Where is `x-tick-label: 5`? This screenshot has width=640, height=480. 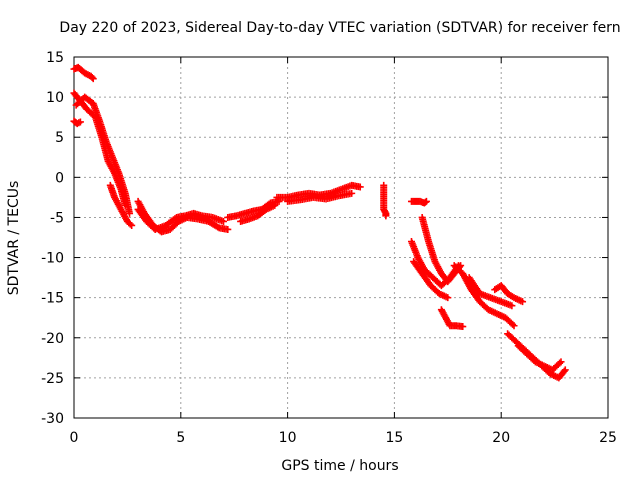 x-tick-label: 5 is located at coordinates (180, 438).